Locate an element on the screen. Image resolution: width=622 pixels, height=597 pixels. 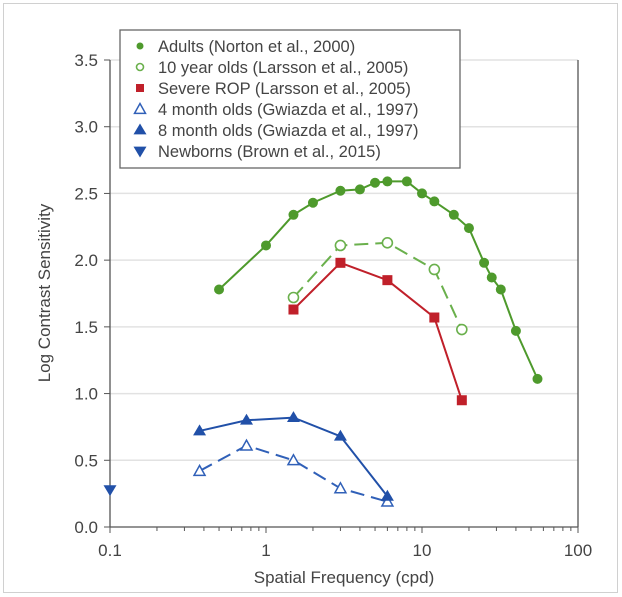
legend-item: Adults (Norton et al., 2000) is located at coordinates (245, 47).